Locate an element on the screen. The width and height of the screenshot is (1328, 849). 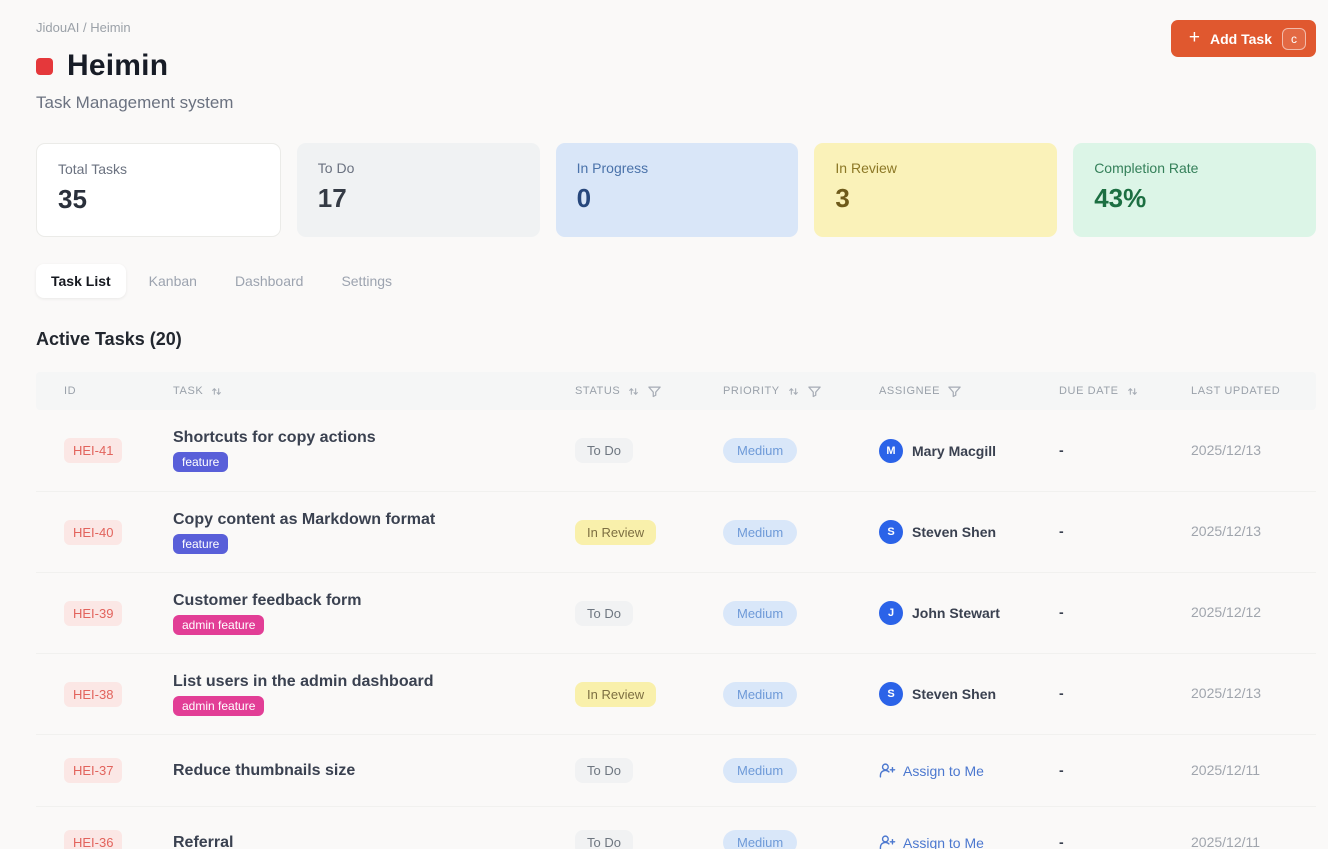
stat-card-to-do: To Do 17 is located at coordinates (418, 190).